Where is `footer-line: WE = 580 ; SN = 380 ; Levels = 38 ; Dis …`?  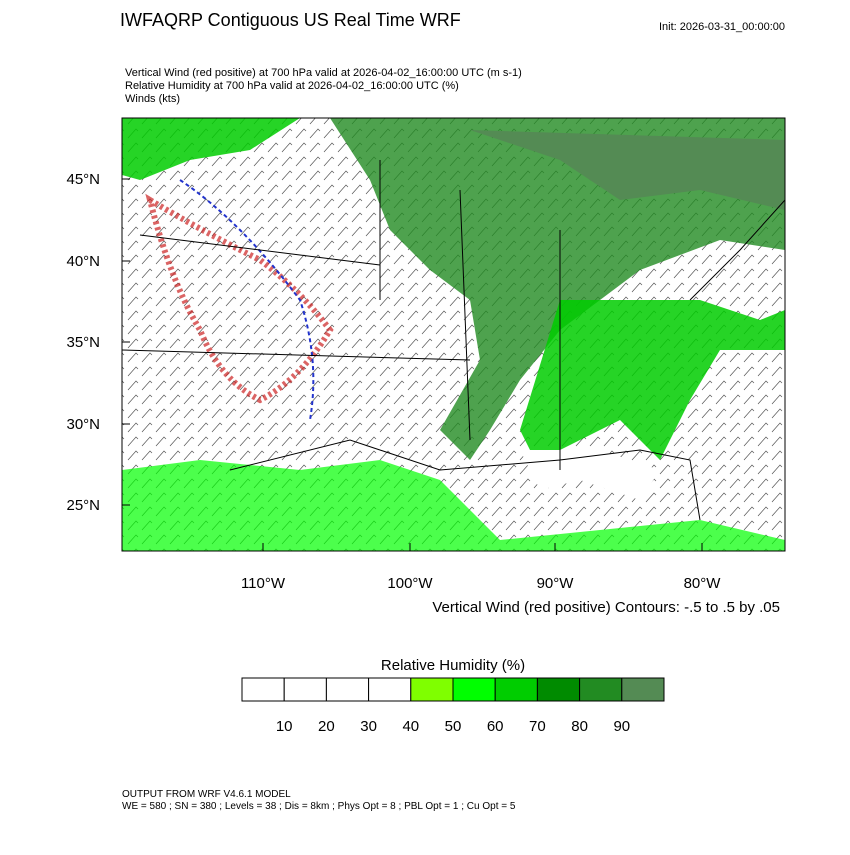 footer-line: WE = 580 ; SN = 380 ; Levels = 38 ; Dis … is located at coordinates (319, 806).